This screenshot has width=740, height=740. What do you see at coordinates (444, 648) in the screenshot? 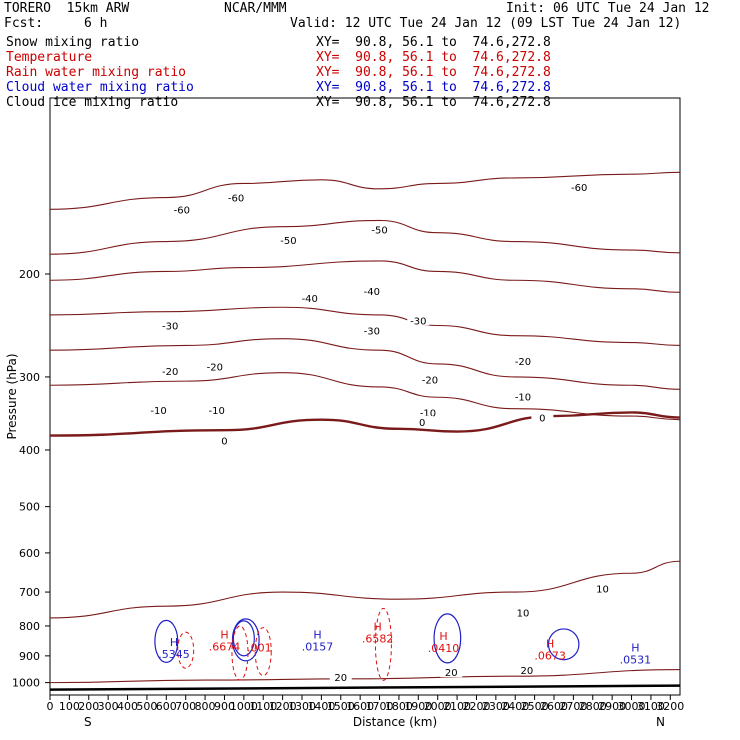
I see `max-value-label: .0410` at bounding box center [444, 648].